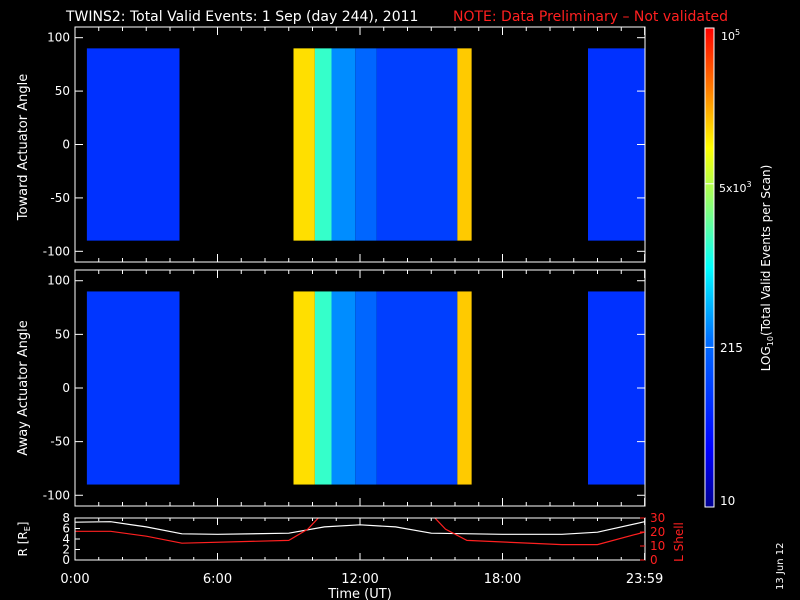  I want to click on colorbar-tick-1e5: 105, so click(730, 35).